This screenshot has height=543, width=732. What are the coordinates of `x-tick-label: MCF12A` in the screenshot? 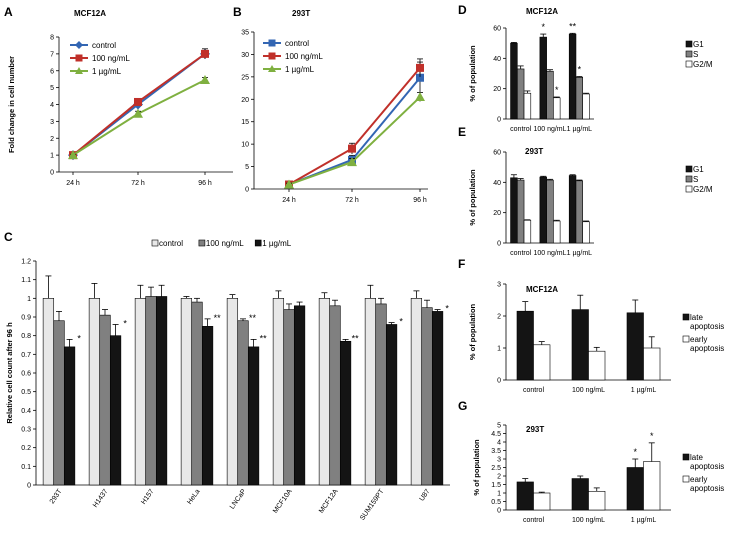 It's located at (329, 501).